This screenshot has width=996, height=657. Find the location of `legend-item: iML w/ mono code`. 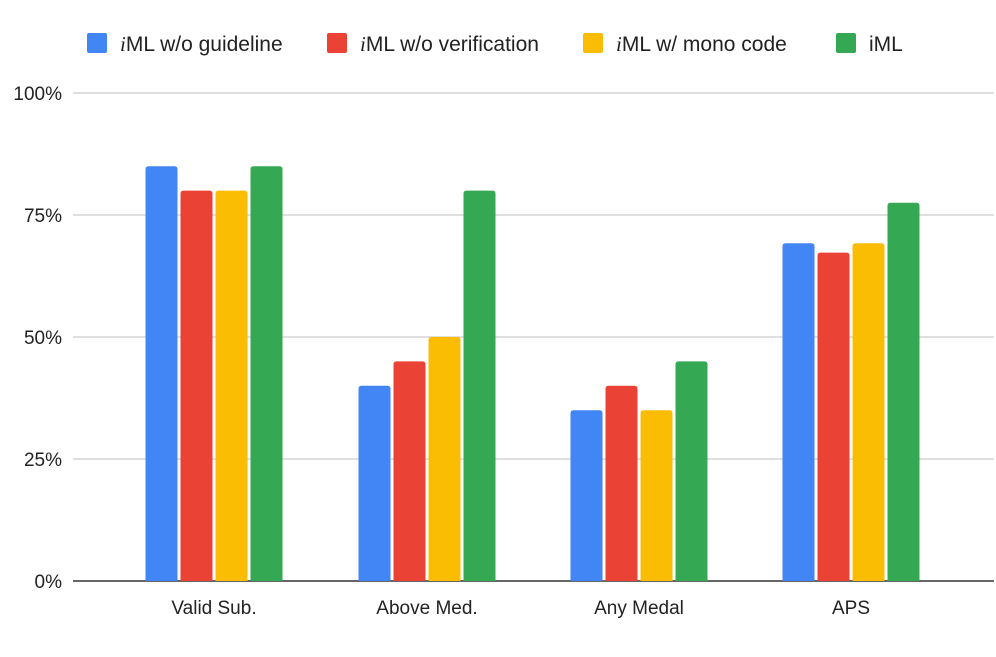

legend-item: iML w/ mono code is located at coordinates (685, 44).